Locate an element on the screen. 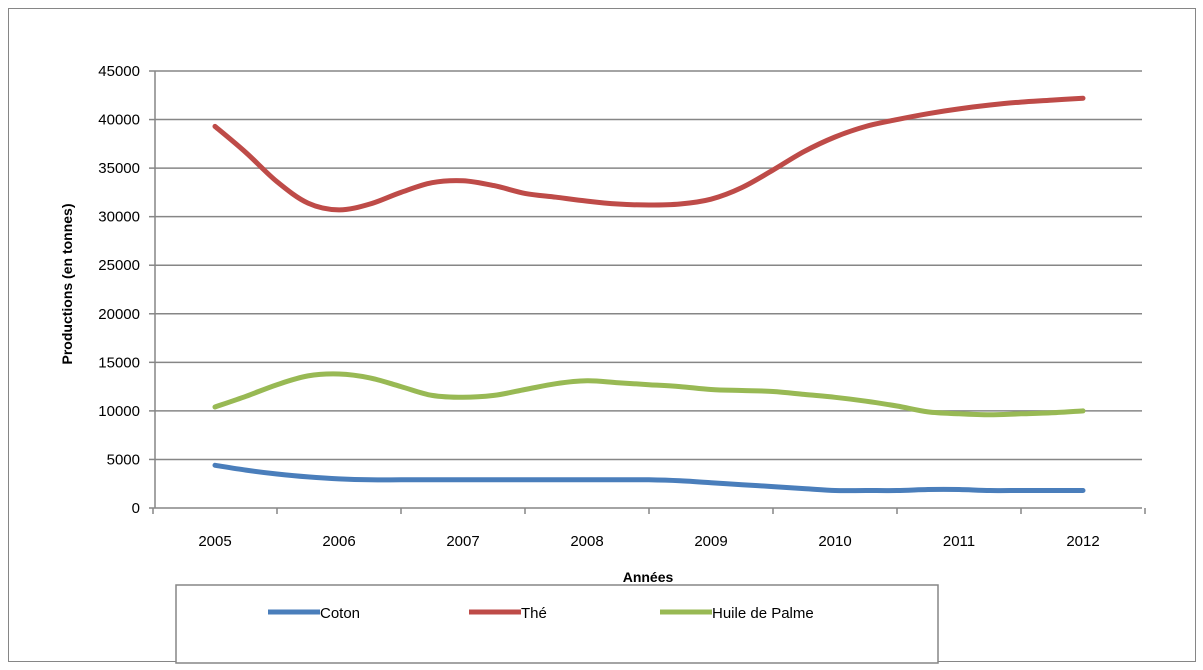  y-tick-label: 20000 is located at coordinates (119, 314).